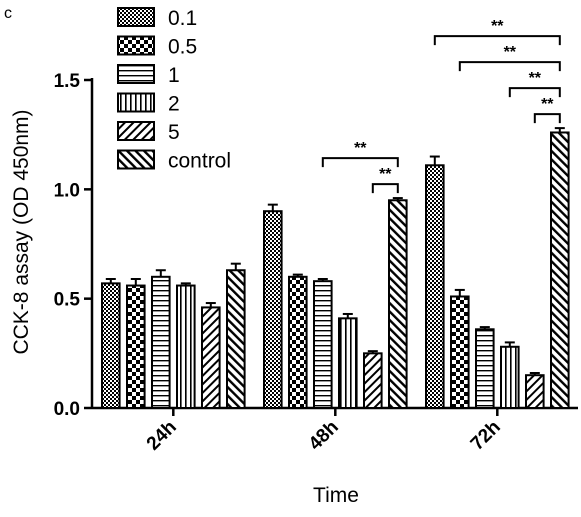 This screenshot has height=517, width=581. I want to click on y-axis: 0.0 0.5 1.0 1.5, so click(74, 245).